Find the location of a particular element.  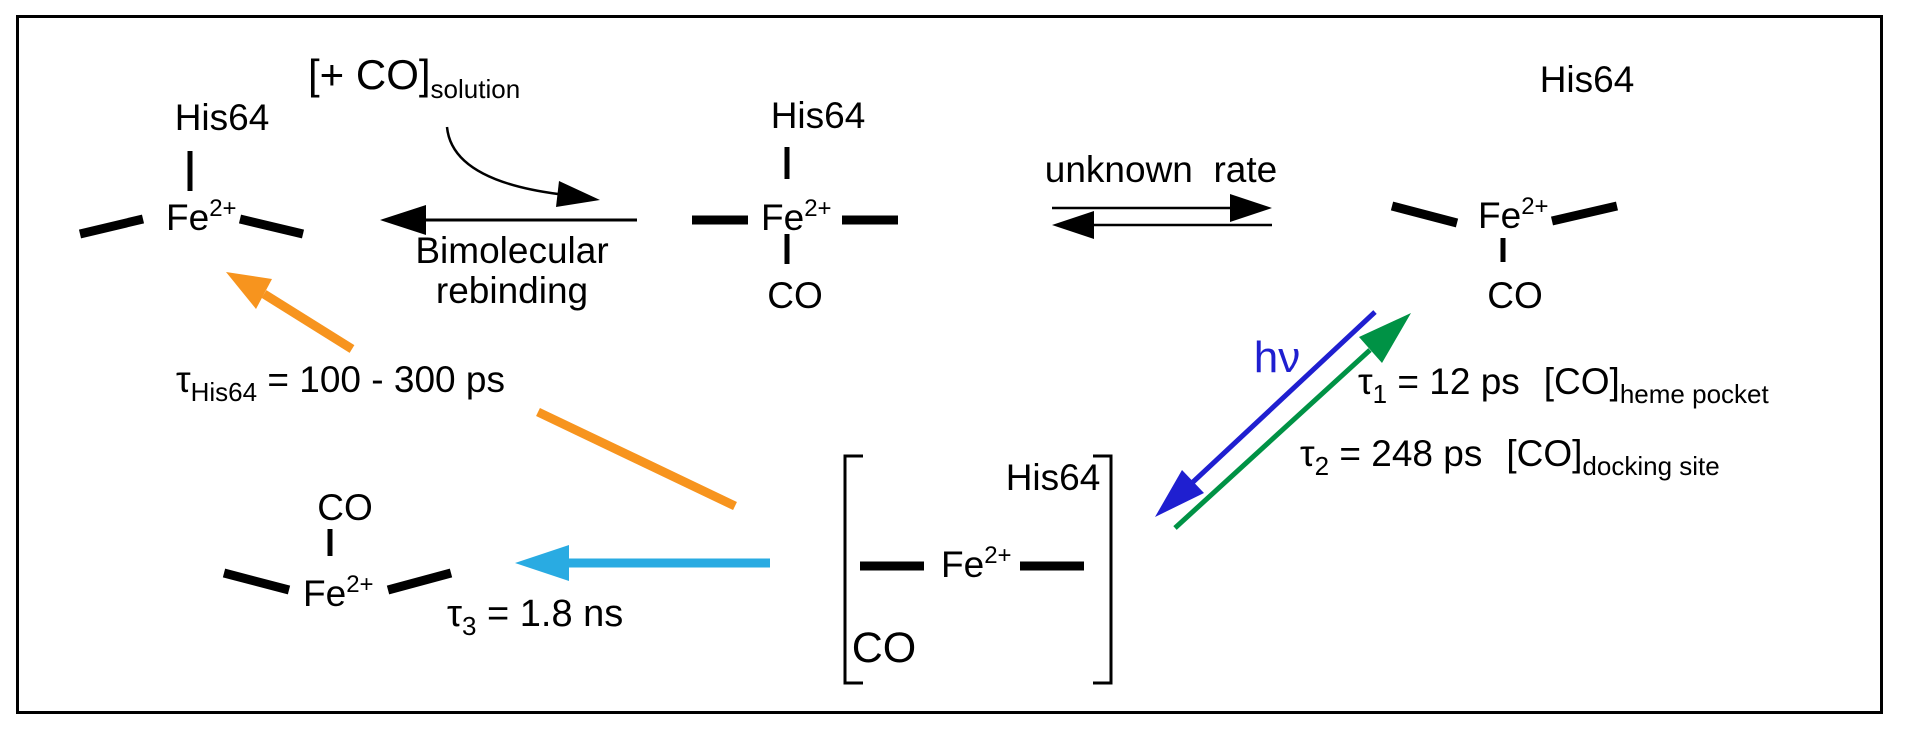

deoxy-his64-label: His64 is located at coordinates (222, 117).